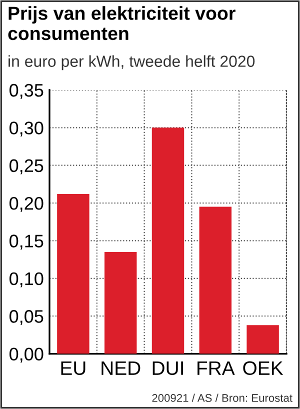 Image resolution: width=300 pixels, height=409 pixels. What do you see at coordinates (27, 204) in the screenshot?
I see `y-tick-label: 0,20` at bounding box center [27, 204].